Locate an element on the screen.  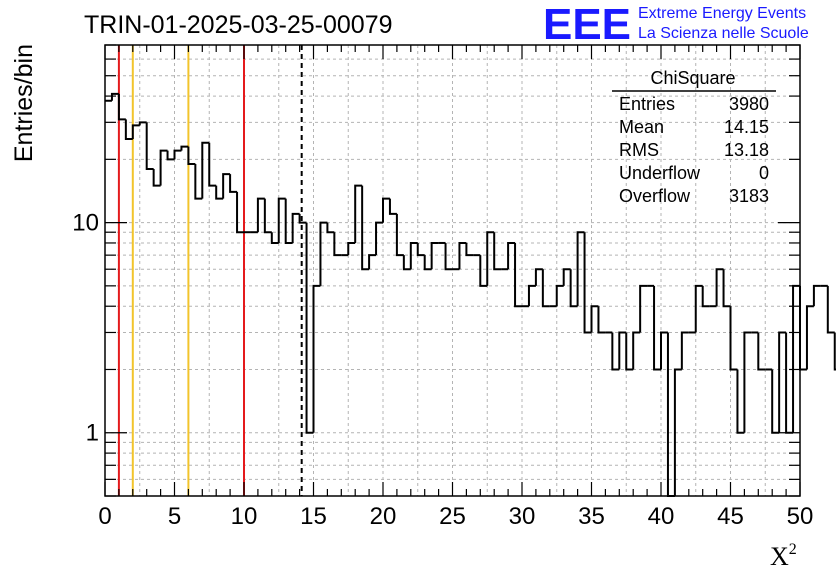
x-tick-label: 10 is located at coordinates (244, 516).